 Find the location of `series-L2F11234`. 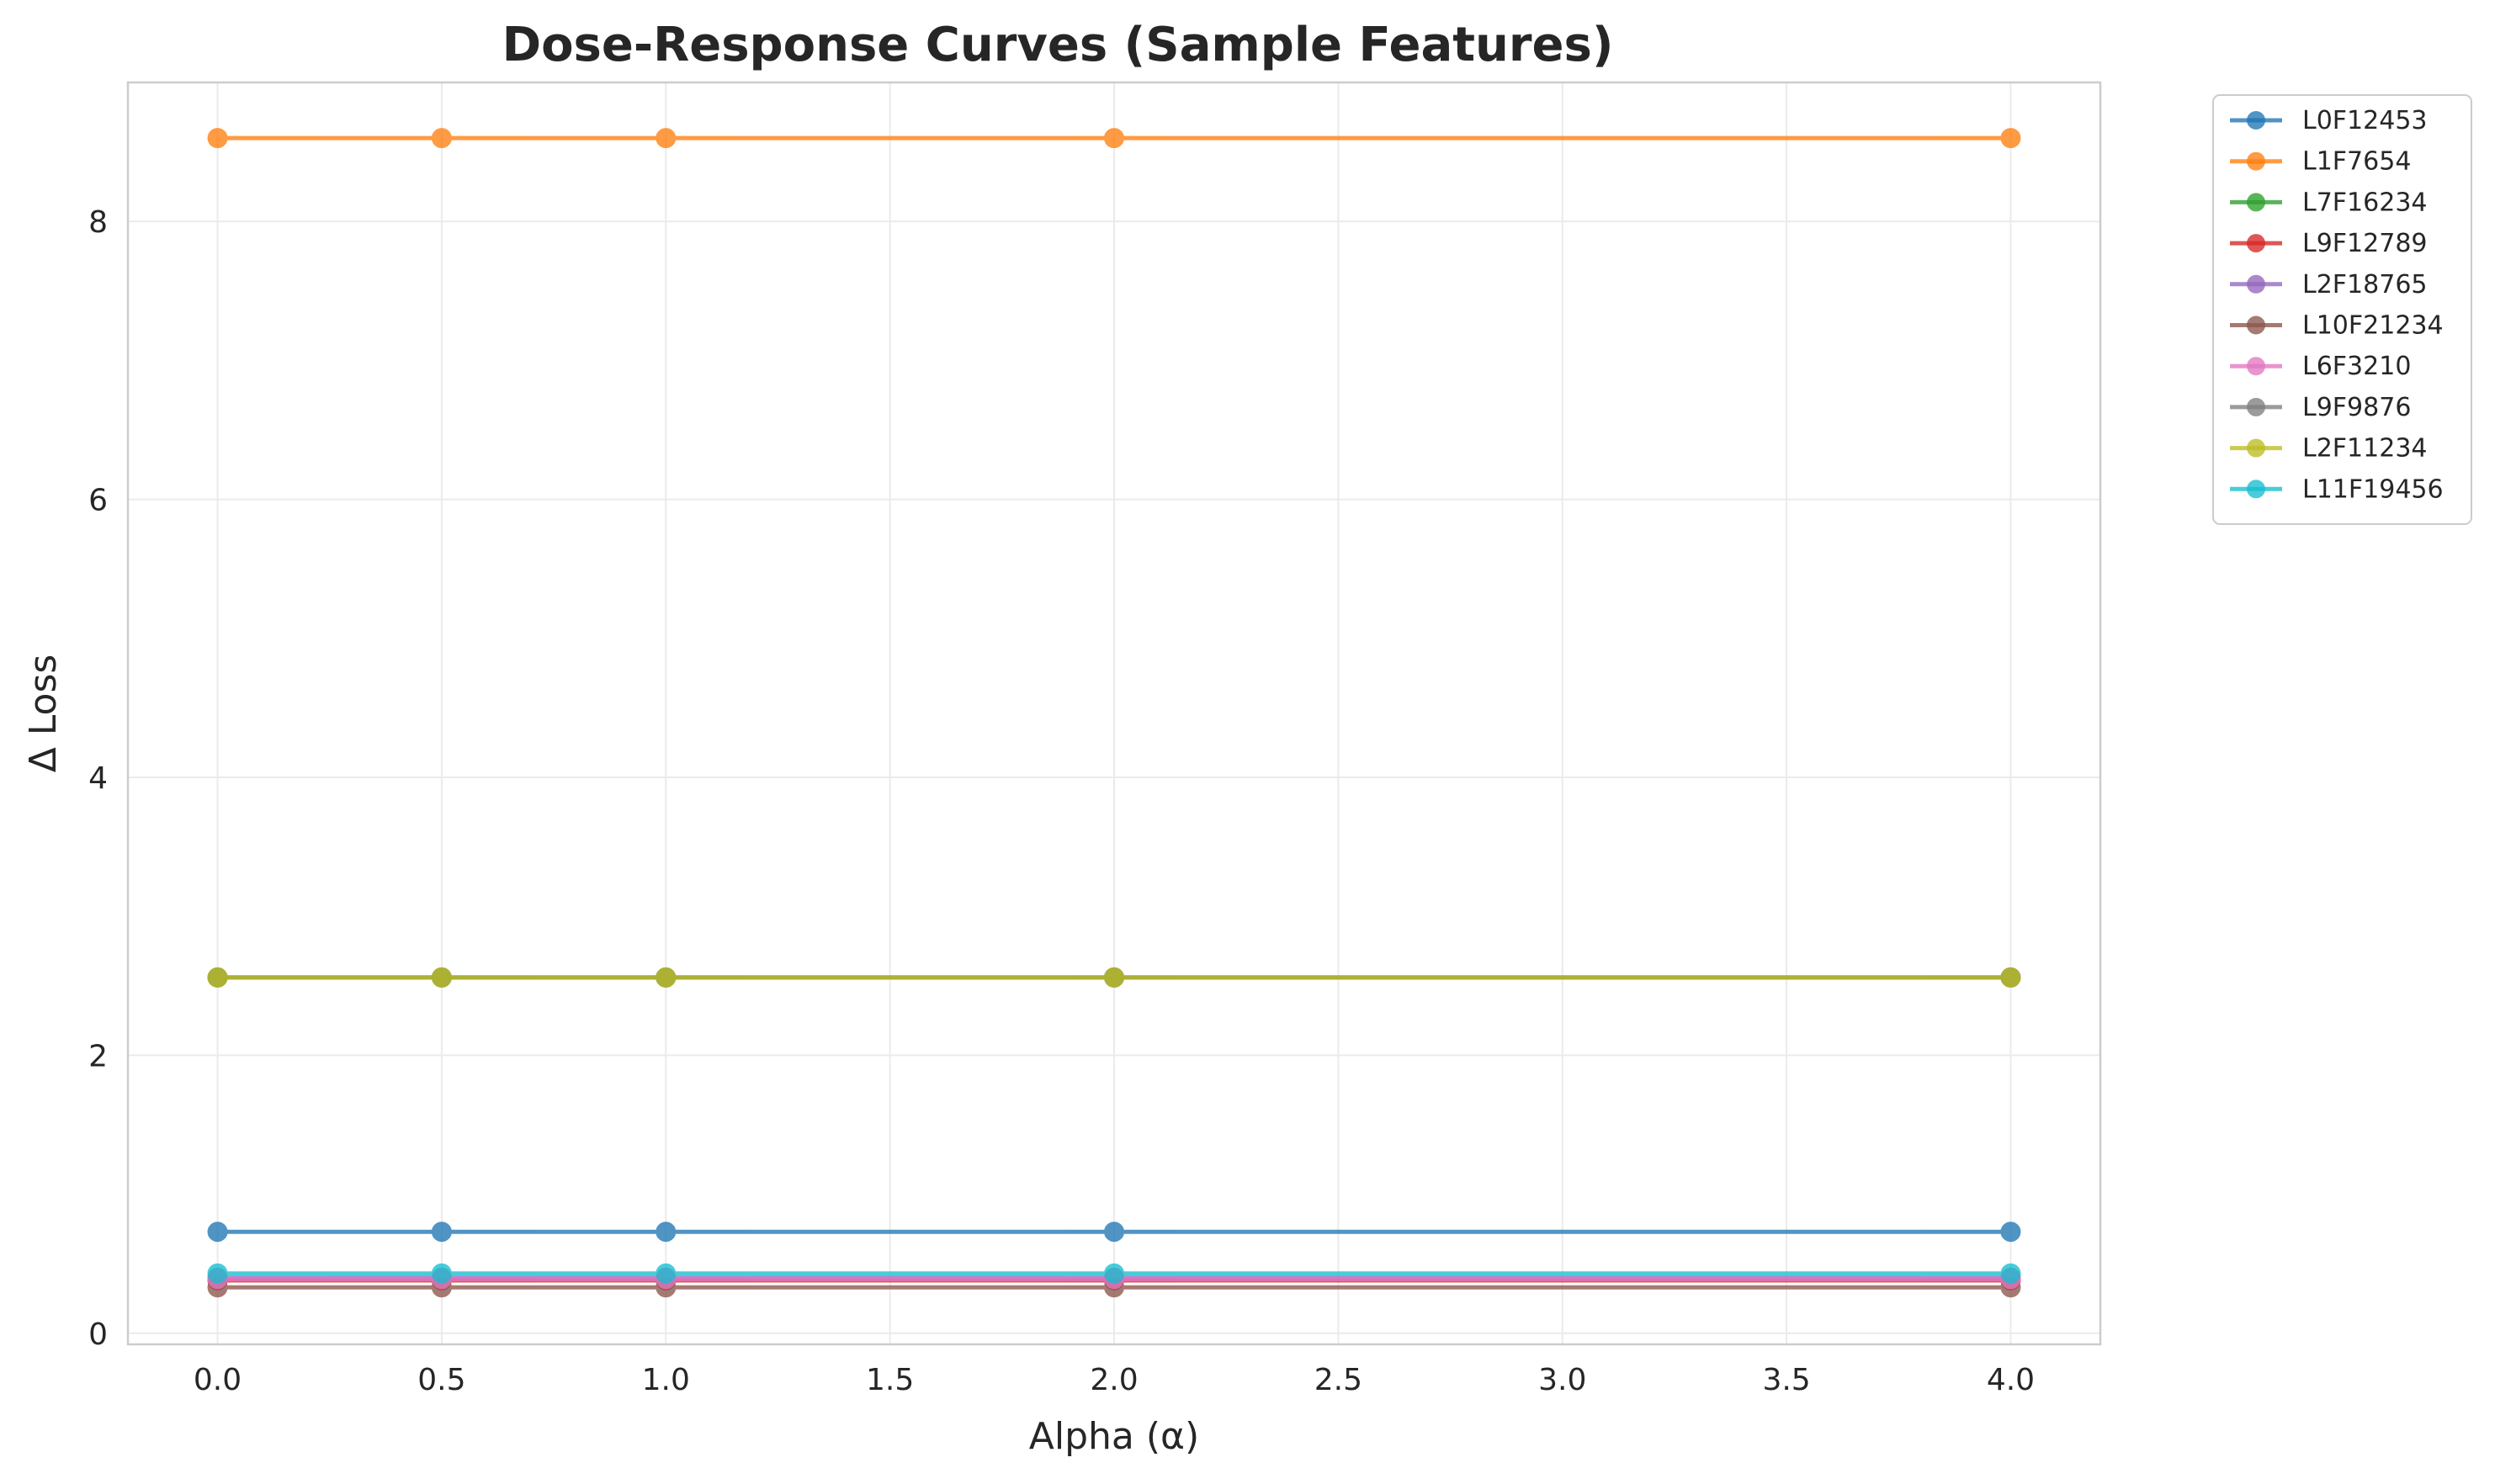

series-L2F11234 is located at coordinates (1114, 977).